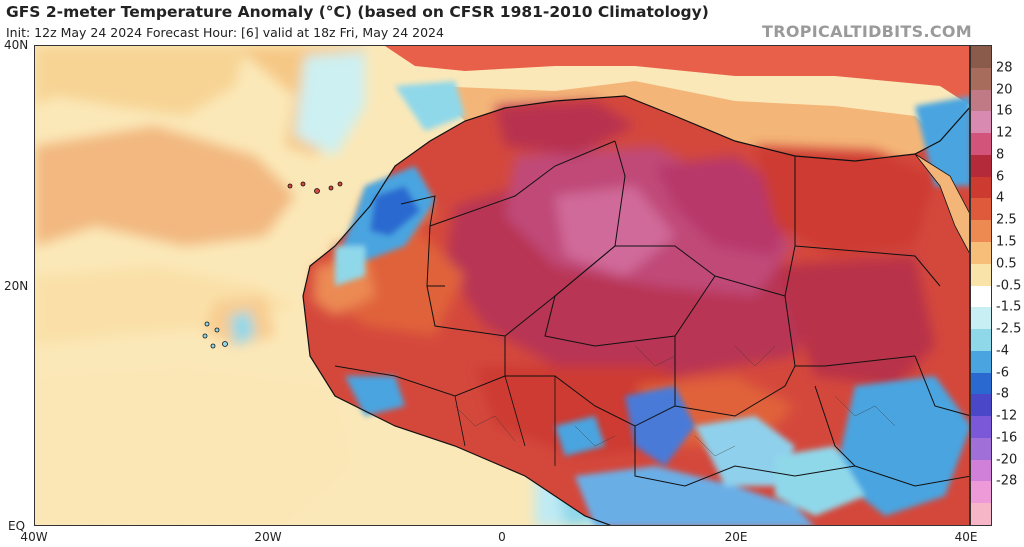 This screenshot has height=547, width=1024. I want to click on lon-label-20e: 20E, so click(736, 537).